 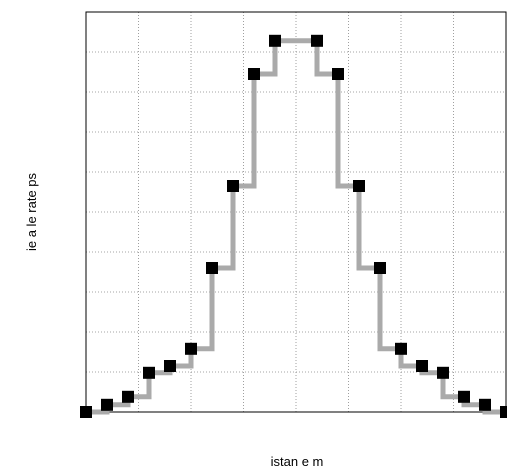 I want to click on y-axis-label: ie a le rate ps, so click(x=31, y=211).